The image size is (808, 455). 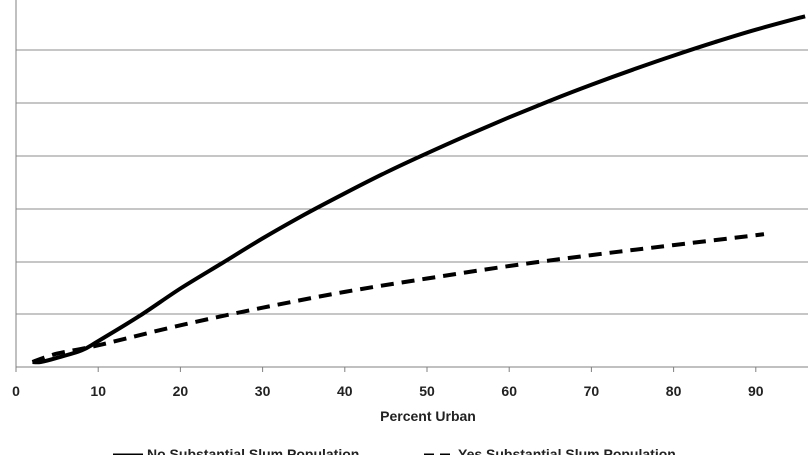 What do you see at coordinates (674, 391) in the screenshot?
I see `x-tick-label-80: 80` at bounding box center [674, 391].